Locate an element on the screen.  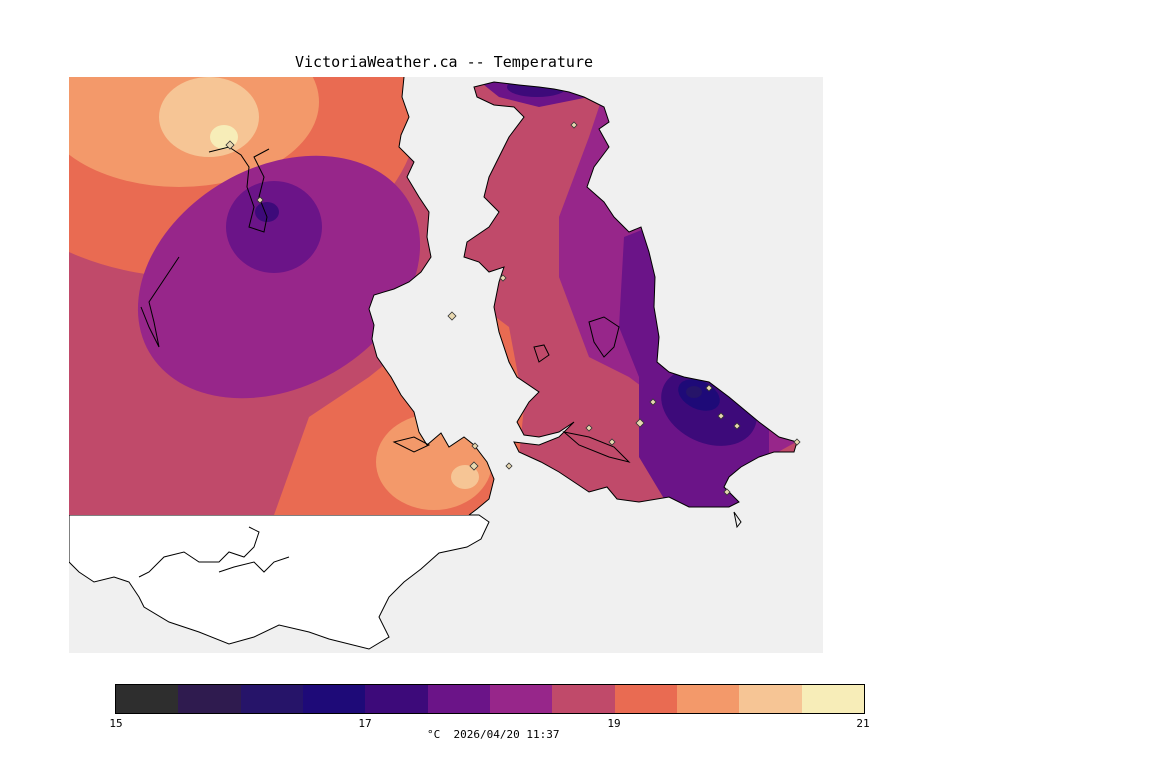
land-outside-domain is located at coordinates (279, 582).